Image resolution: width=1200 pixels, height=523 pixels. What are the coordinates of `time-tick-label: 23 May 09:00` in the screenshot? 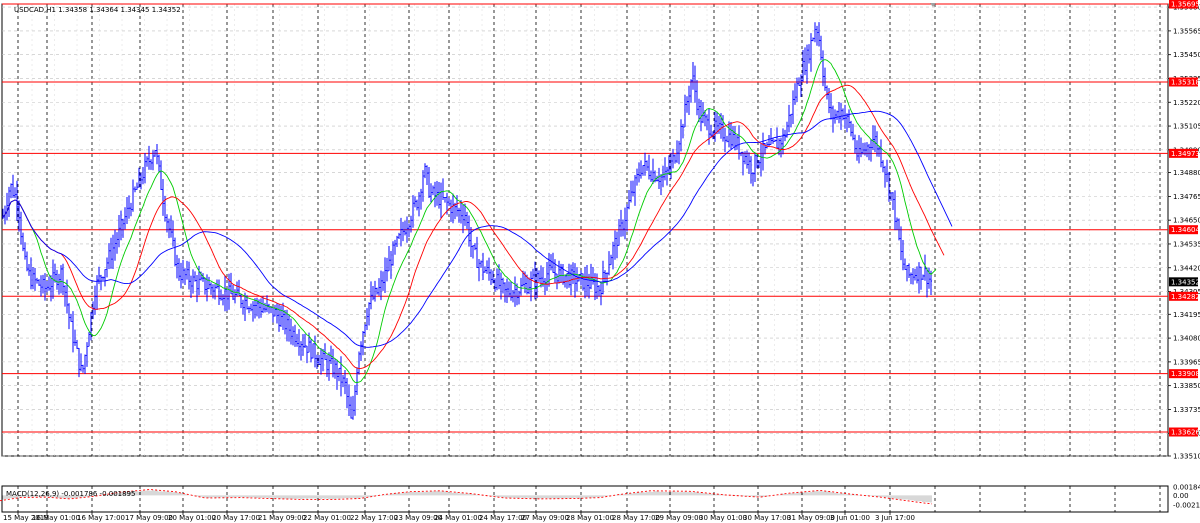 It's located at (418, 518).